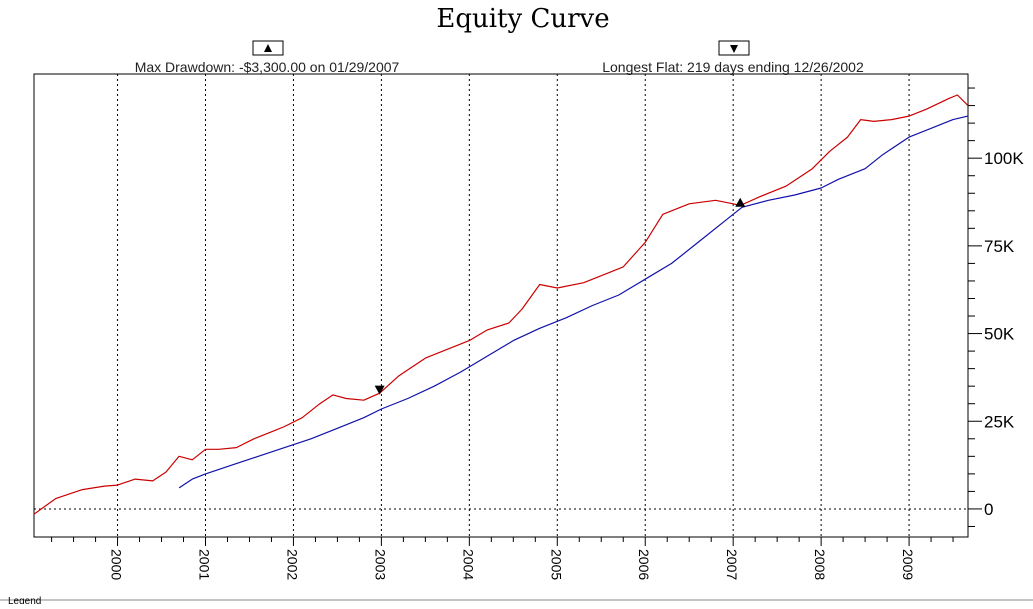  Describe the element at coordinates (999, 246) in the screenshot. I see `y-tick-label: 75K` at that location.